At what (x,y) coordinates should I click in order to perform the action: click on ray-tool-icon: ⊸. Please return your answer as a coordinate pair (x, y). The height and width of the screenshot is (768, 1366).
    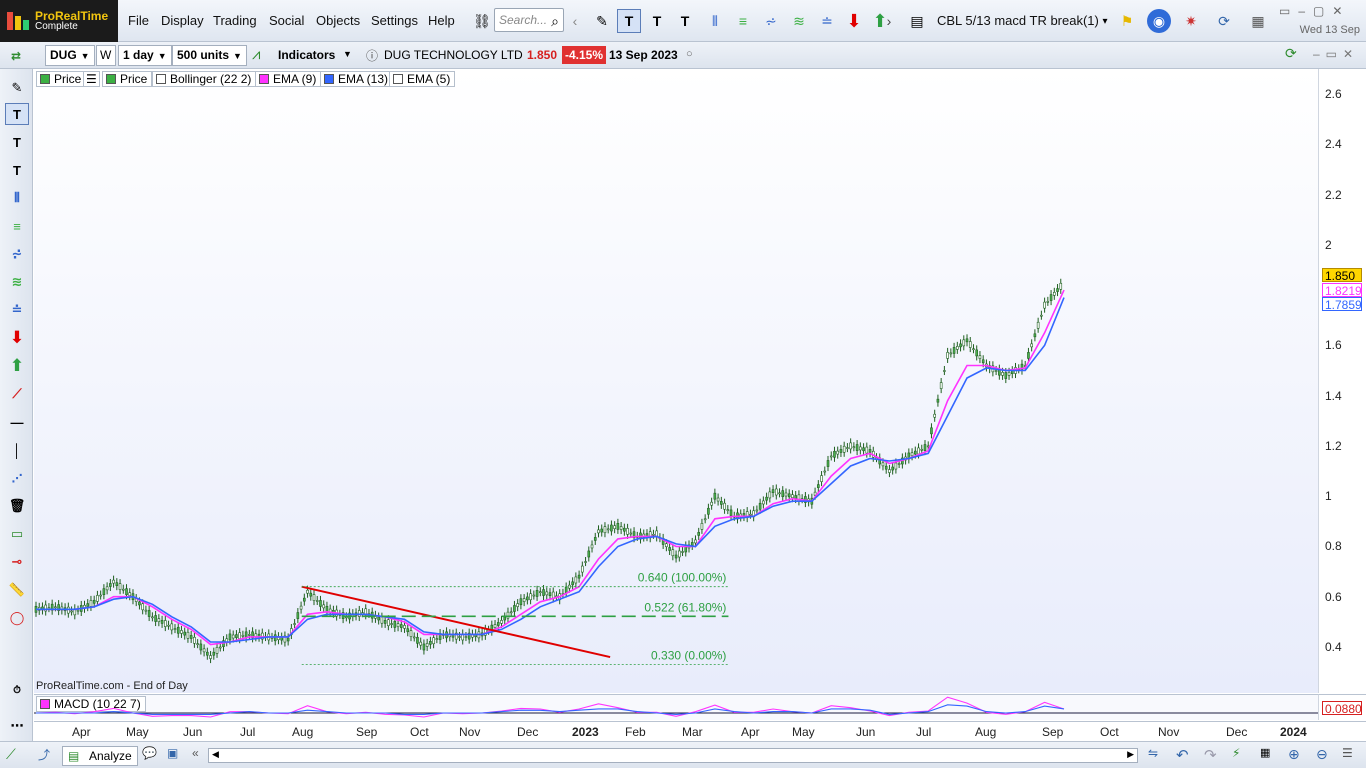
    Looking at the image, I should click on (17, 561).